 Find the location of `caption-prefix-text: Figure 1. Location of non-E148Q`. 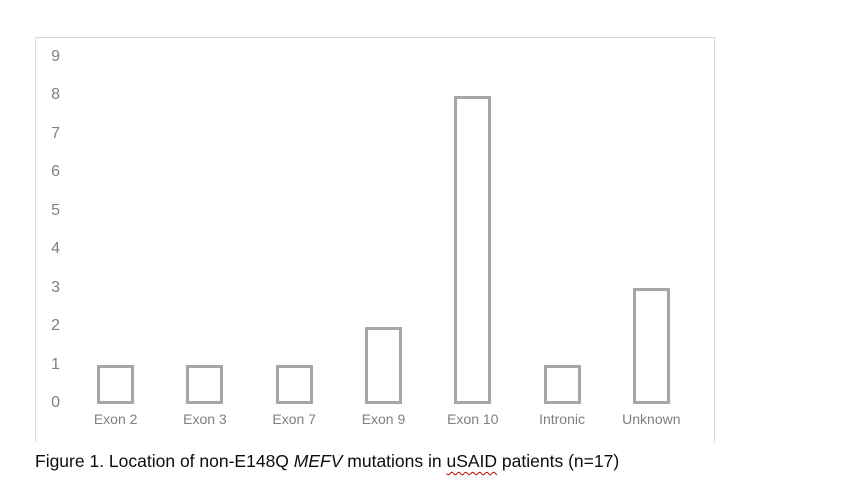

caption-prefix-text: Figure 1. Location of non-E148Q is located at coordinates (164, 461).